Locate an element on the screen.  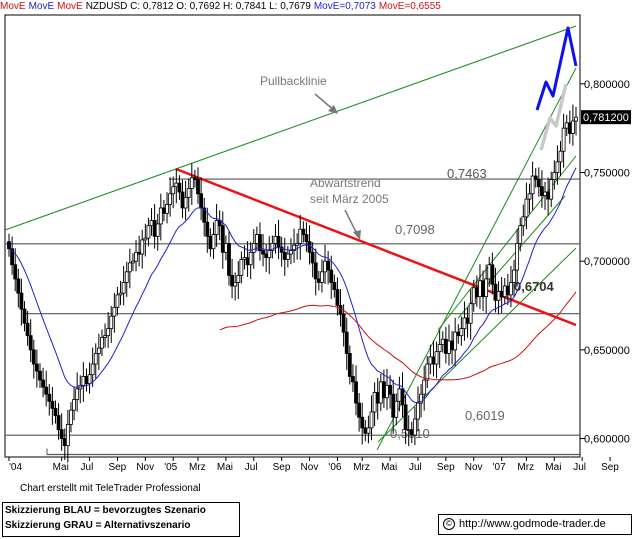
x-tick-label: Mrz is located at coordinates (197, 467).